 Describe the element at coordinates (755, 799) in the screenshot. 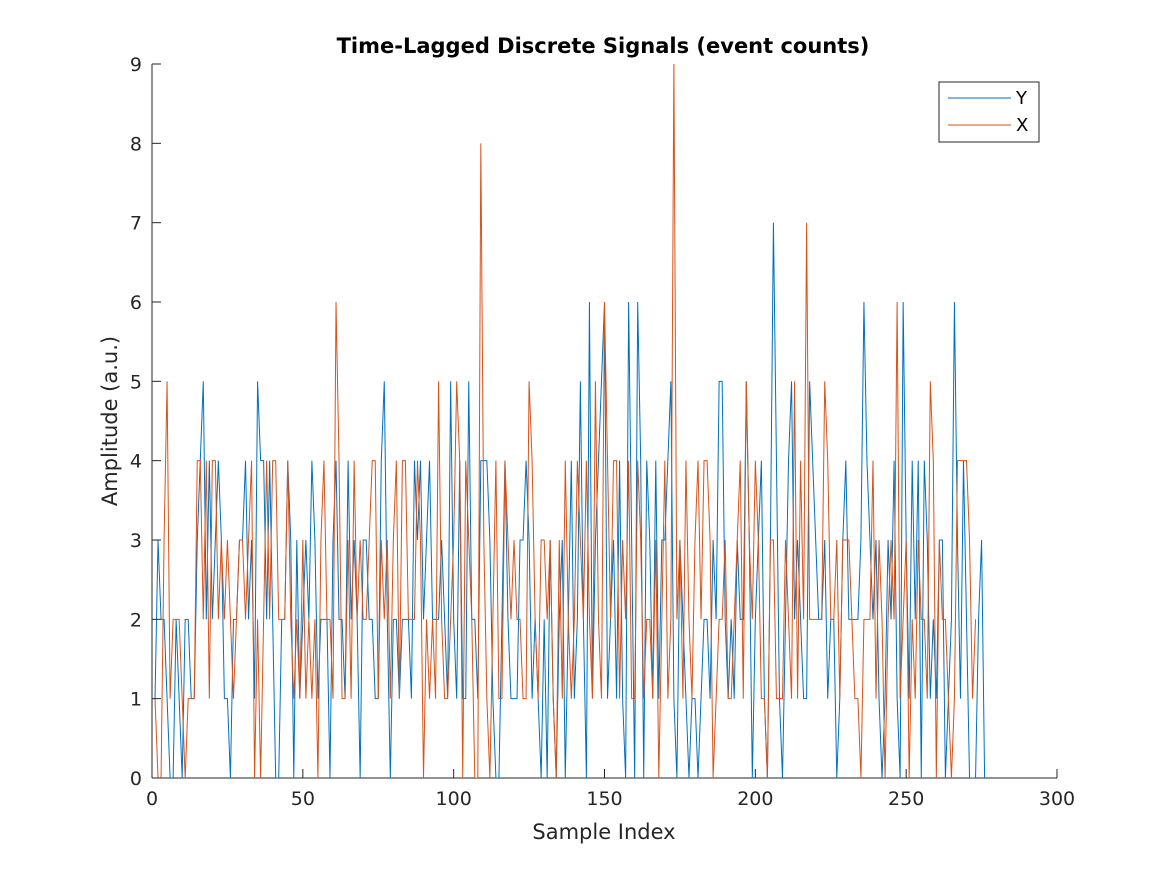

I see `x-tick-label: 200` at that location.